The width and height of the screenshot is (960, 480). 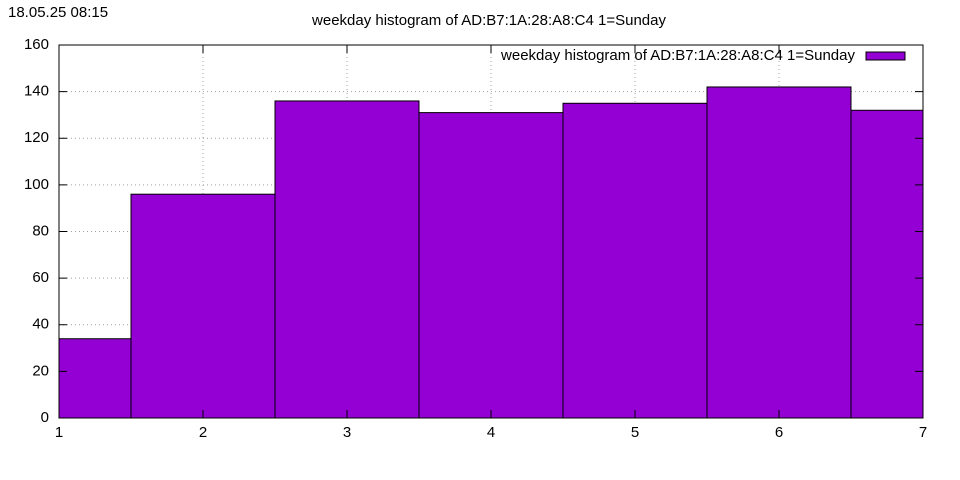 What do you see at coordinates (40, 277) in the screenshot?
I see `y-tick-label: 60` at bounding box center [40, 277].